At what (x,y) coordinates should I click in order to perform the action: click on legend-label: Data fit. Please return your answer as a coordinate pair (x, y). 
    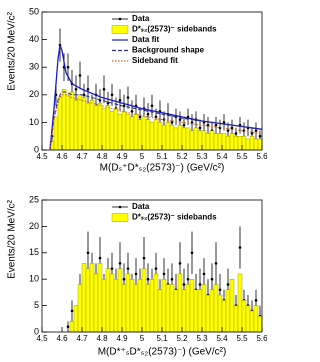
    Looking at the image, I should click on (145, 39).